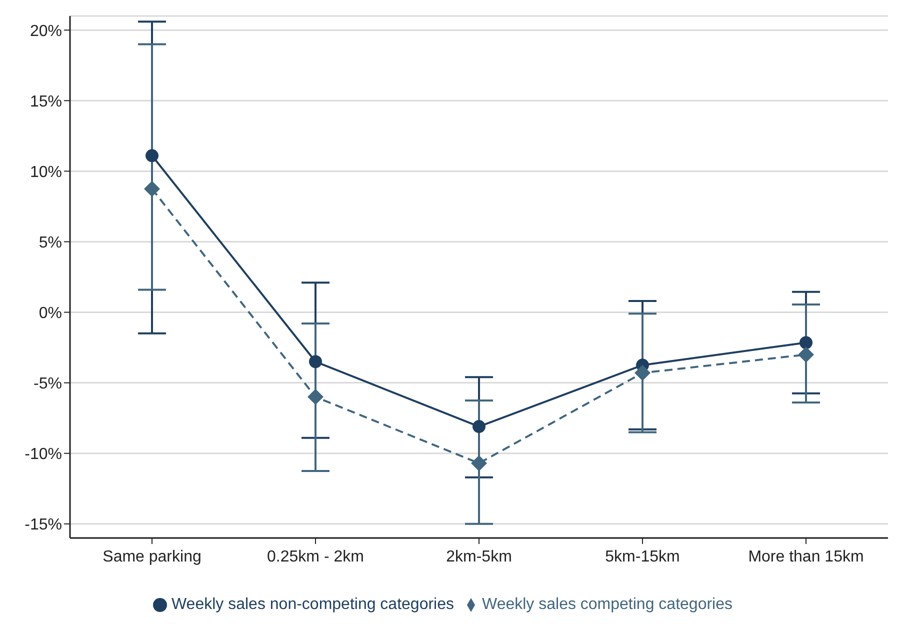 The width and height of the screenshot is (902, 628). What do you see at coordinates (50, 243) in the screenshot?
I see `y-tick-label: 5%` at bounding box center [50, 243].